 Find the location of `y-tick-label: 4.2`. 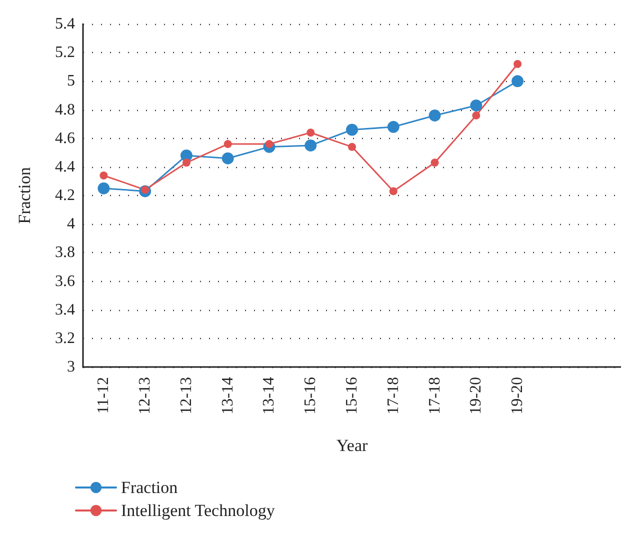

y-tick-label: 4.2 is located at coordinates (65, 195).